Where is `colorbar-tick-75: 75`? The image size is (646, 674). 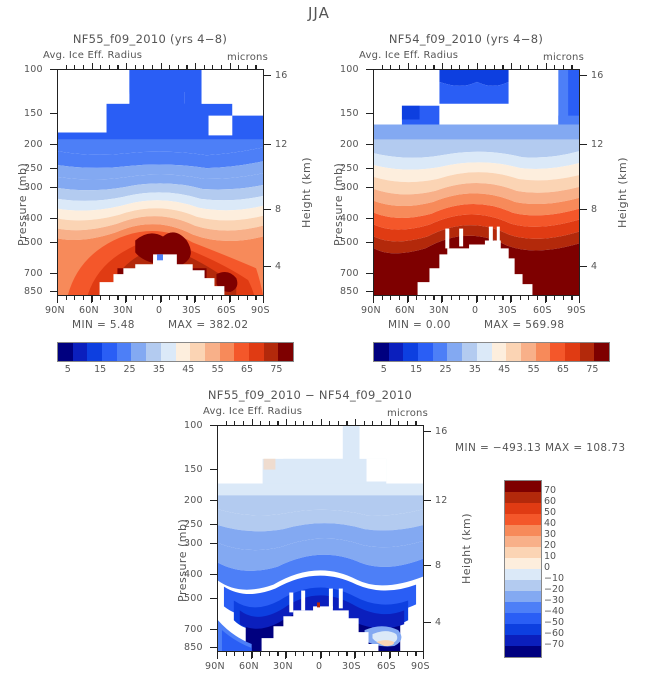
colorbar-tick-75: 75 is located at coordinates (592, 369).